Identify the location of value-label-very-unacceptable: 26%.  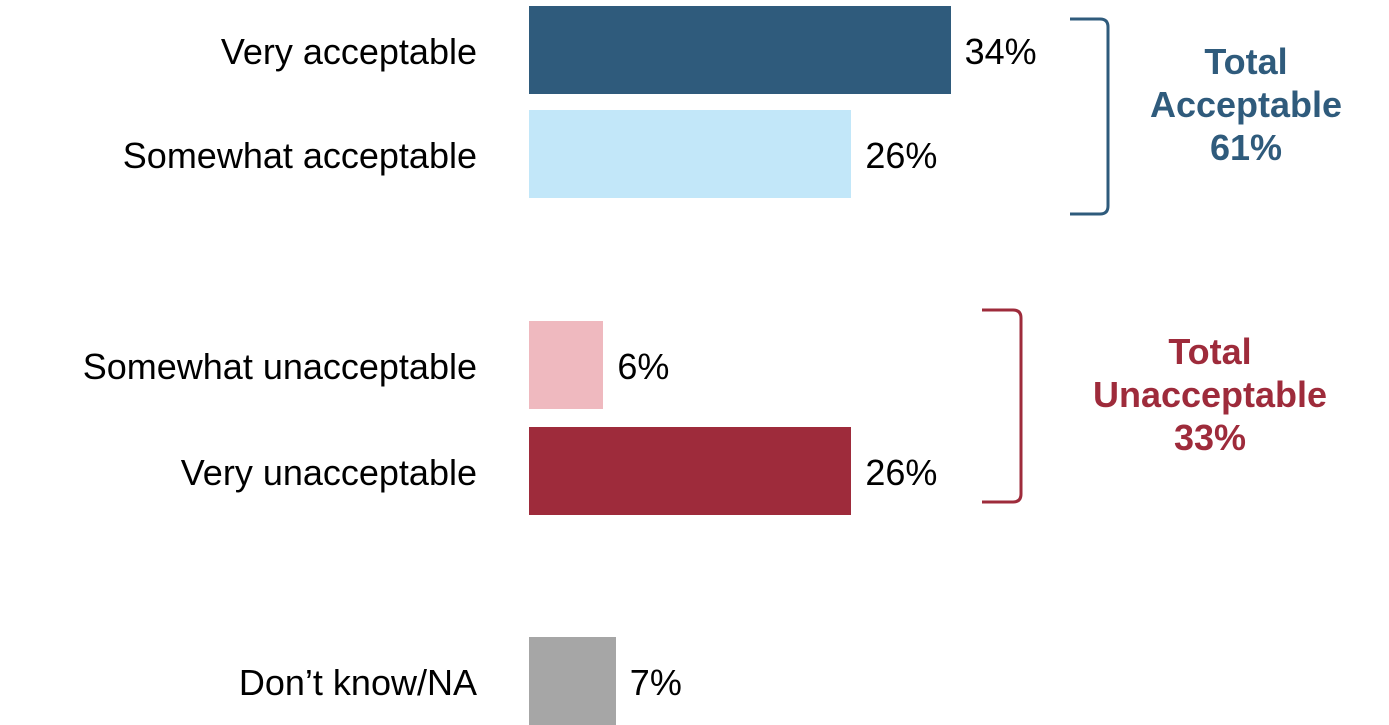
(901, 472).